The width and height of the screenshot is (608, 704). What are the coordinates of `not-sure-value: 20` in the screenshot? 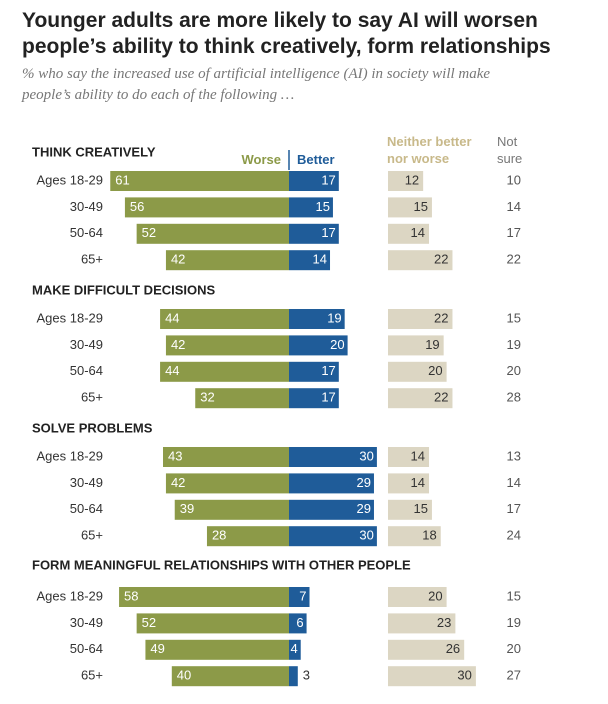 It's located at (514, 648).